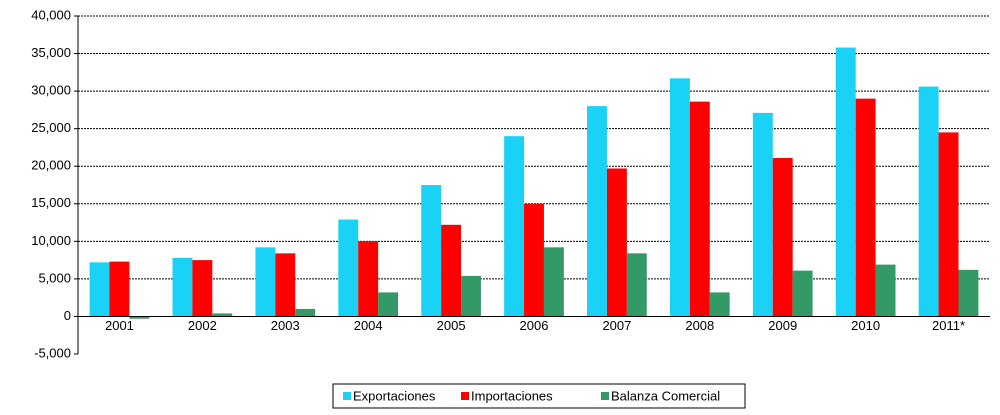 Image resolution: width=1000 pixels, height=415 pixels. I want to click on legend-box, so click(539, 396).